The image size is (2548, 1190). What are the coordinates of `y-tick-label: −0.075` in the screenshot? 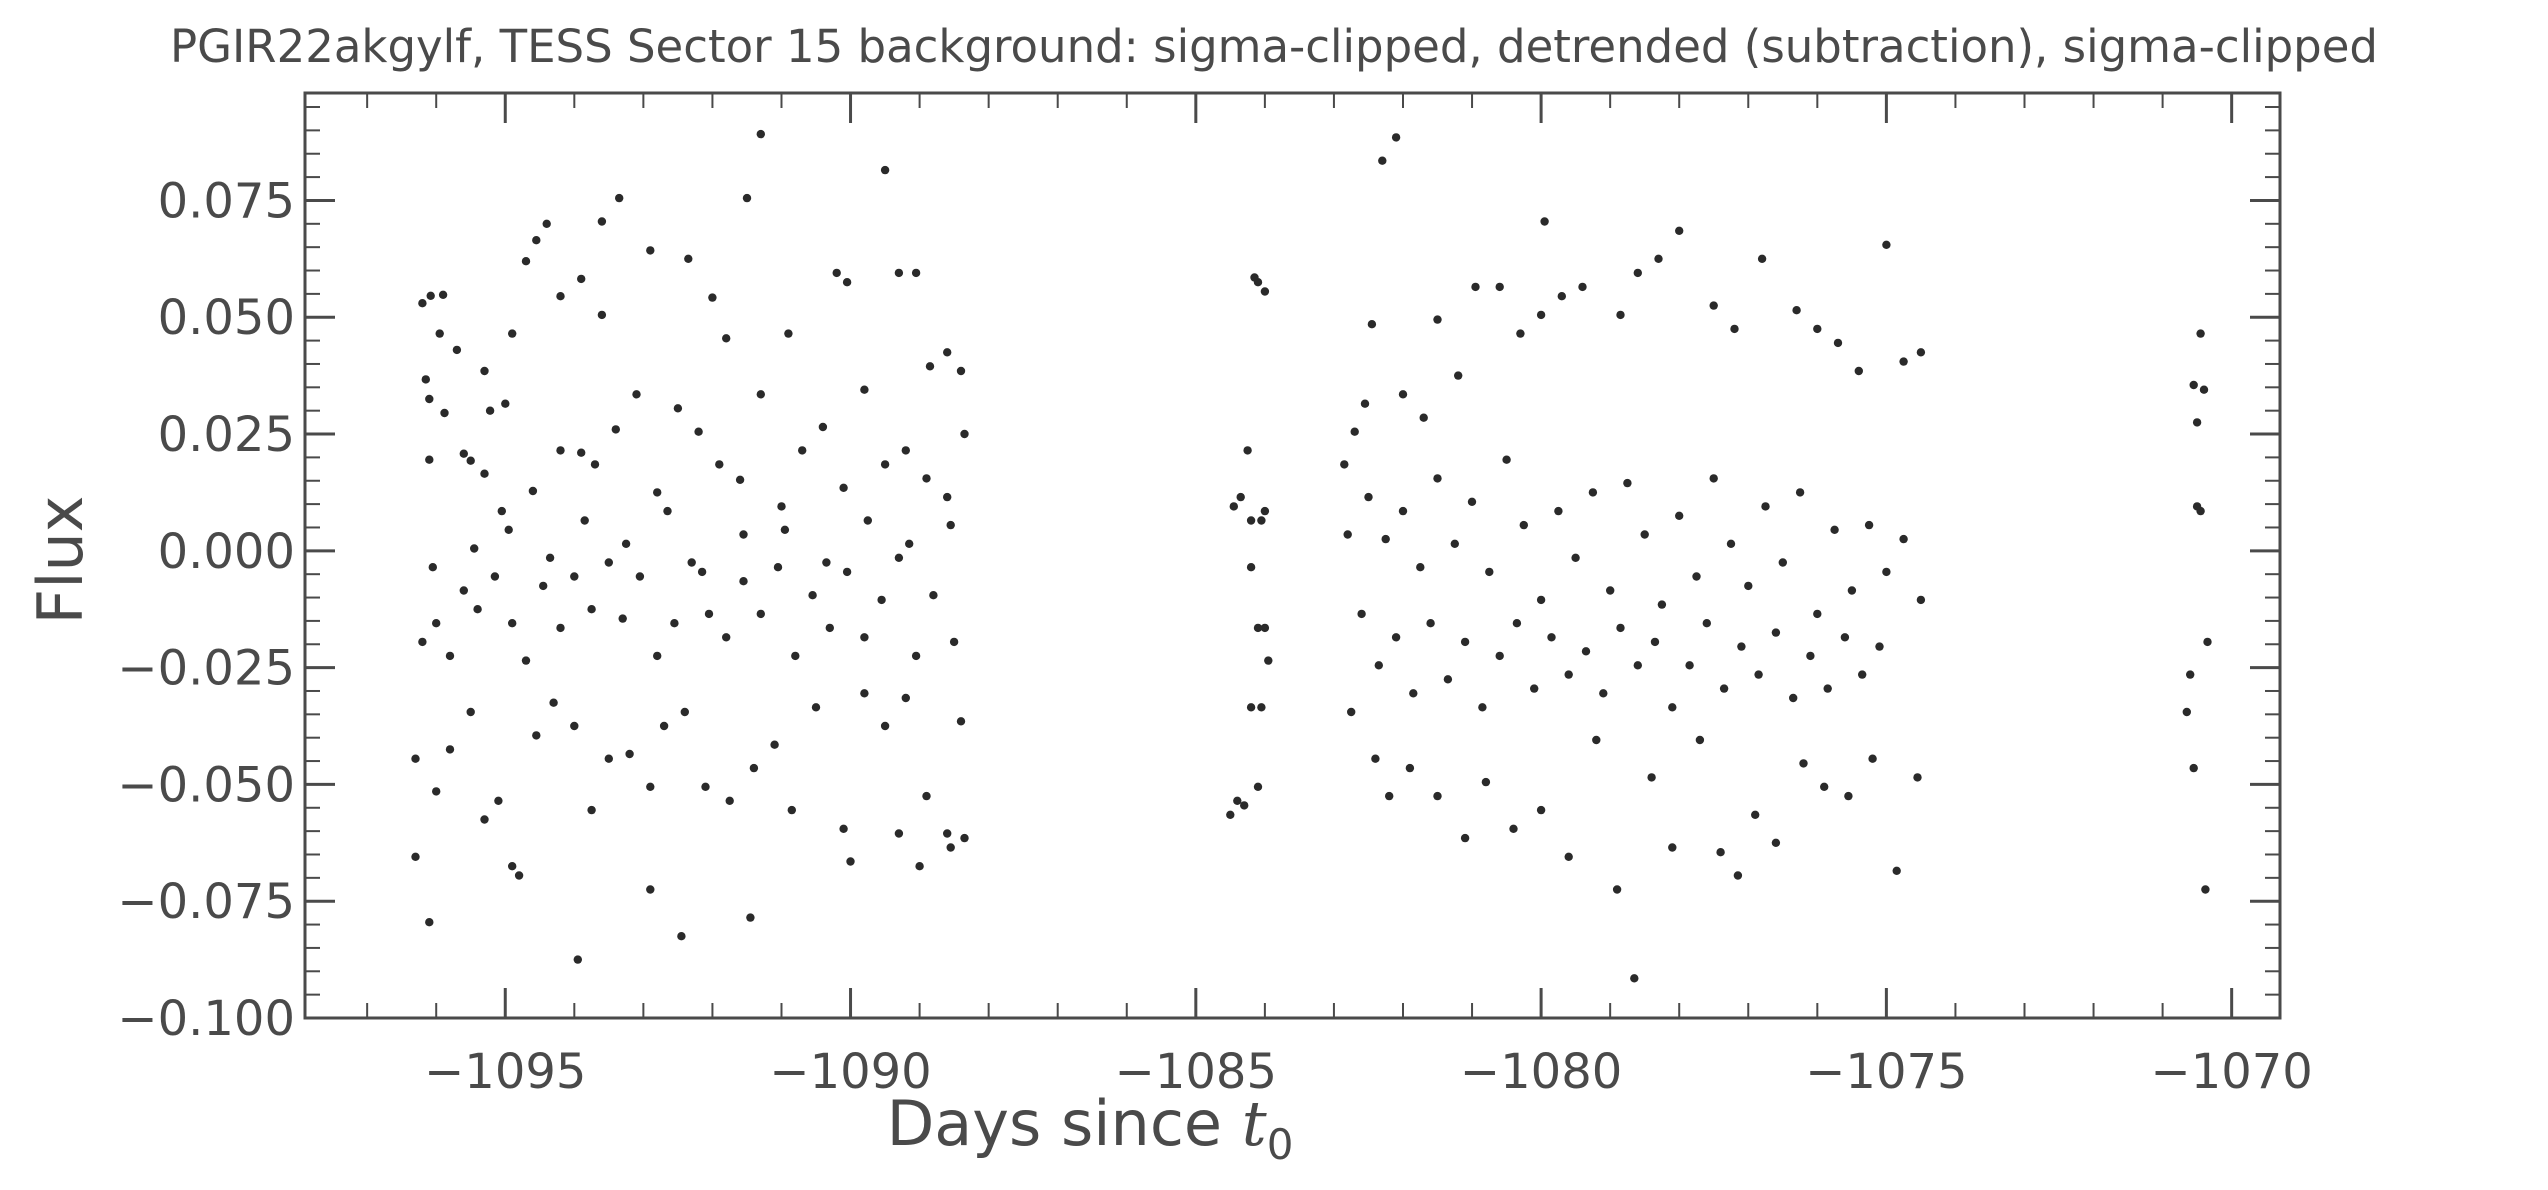 It's located at (206, 902).